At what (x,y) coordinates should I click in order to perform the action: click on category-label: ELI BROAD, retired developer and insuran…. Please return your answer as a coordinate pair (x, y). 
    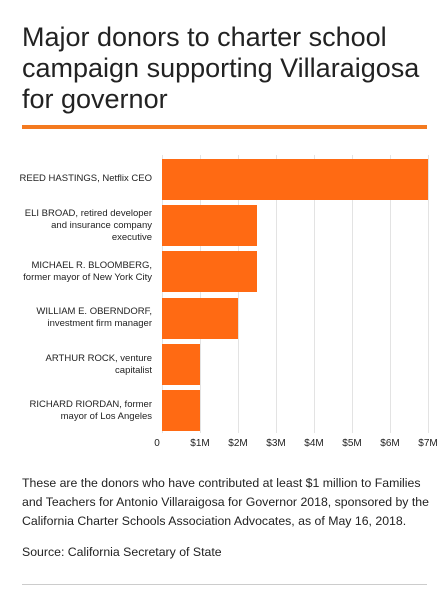
    Looking at the image, I should click on (88, 225).